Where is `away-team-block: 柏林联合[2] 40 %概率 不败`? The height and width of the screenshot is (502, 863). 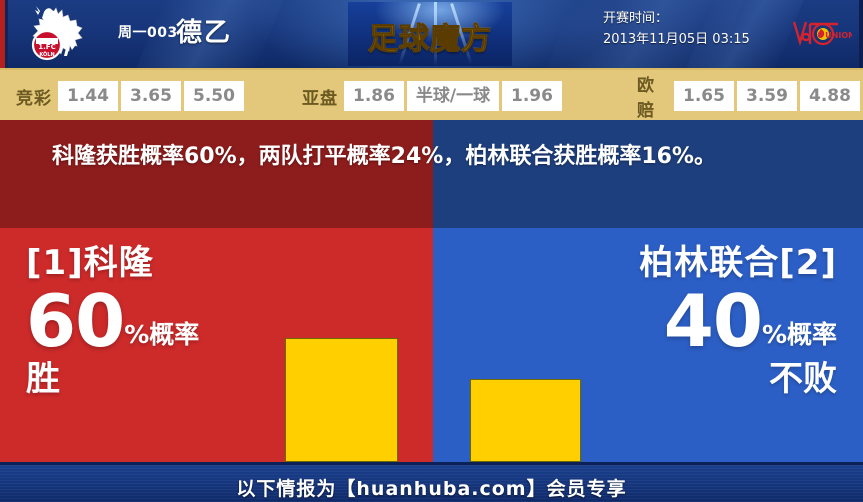
away-team-block: 柏林联合[2] 40 %概率 不败 is located at coordinates (738, 321).